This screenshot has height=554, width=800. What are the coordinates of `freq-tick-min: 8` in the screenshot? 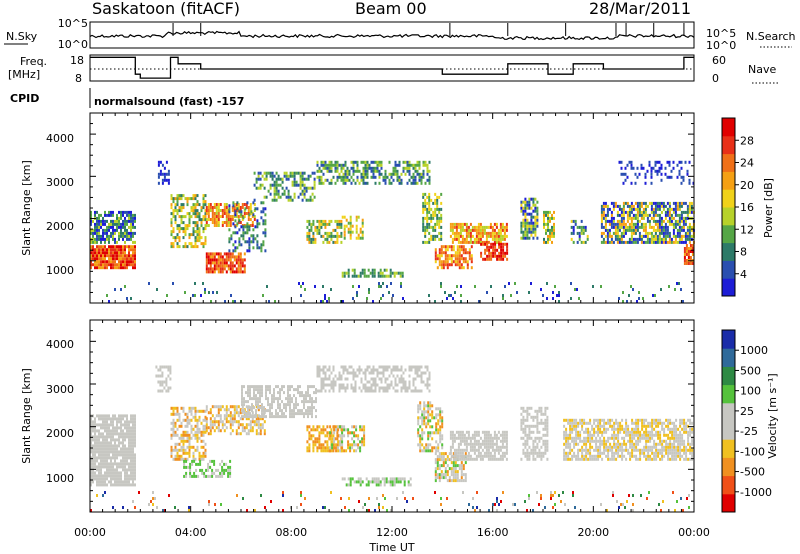 It's located at (78, 78).